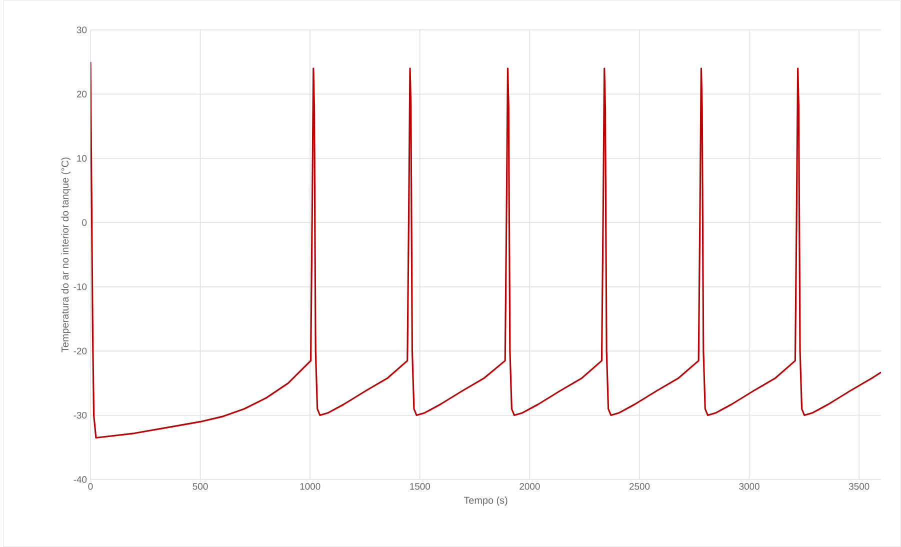 The width and height of the screenshot is (901, 547). What do you see at coordinates (65, 254) in the screenshot?
I see `y-axis-title: Temperatura do ar no interior do tanque (°C)` at bounding box center [65, 254].